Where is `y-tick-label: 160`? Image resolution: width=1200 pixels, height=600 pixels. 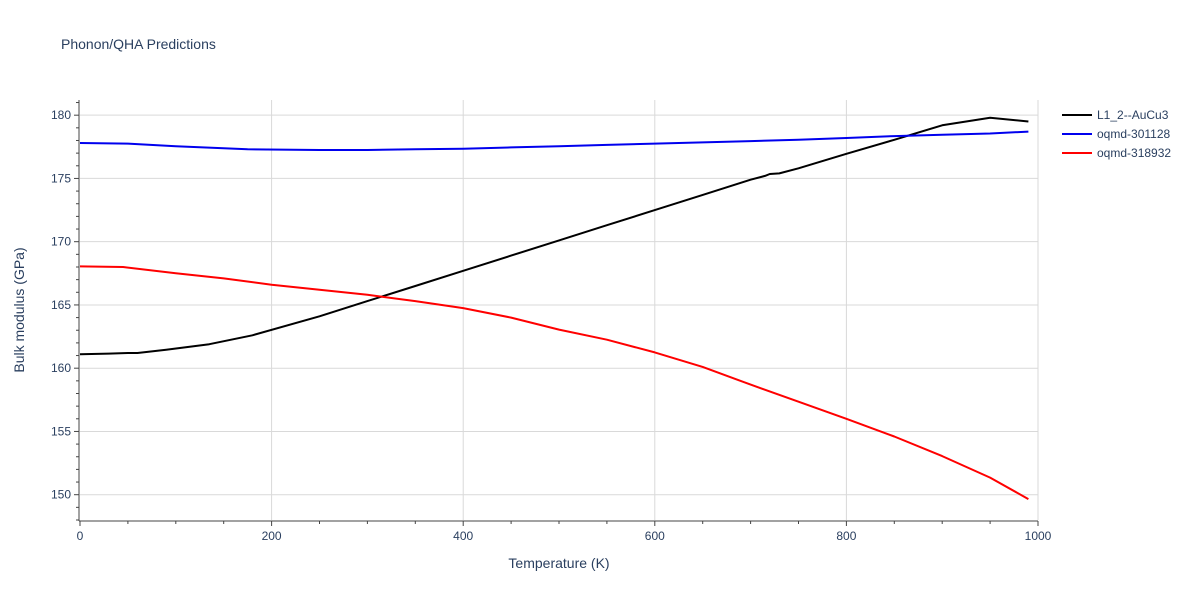
y-tick-label: 160 is located at coordinates (61, 368).